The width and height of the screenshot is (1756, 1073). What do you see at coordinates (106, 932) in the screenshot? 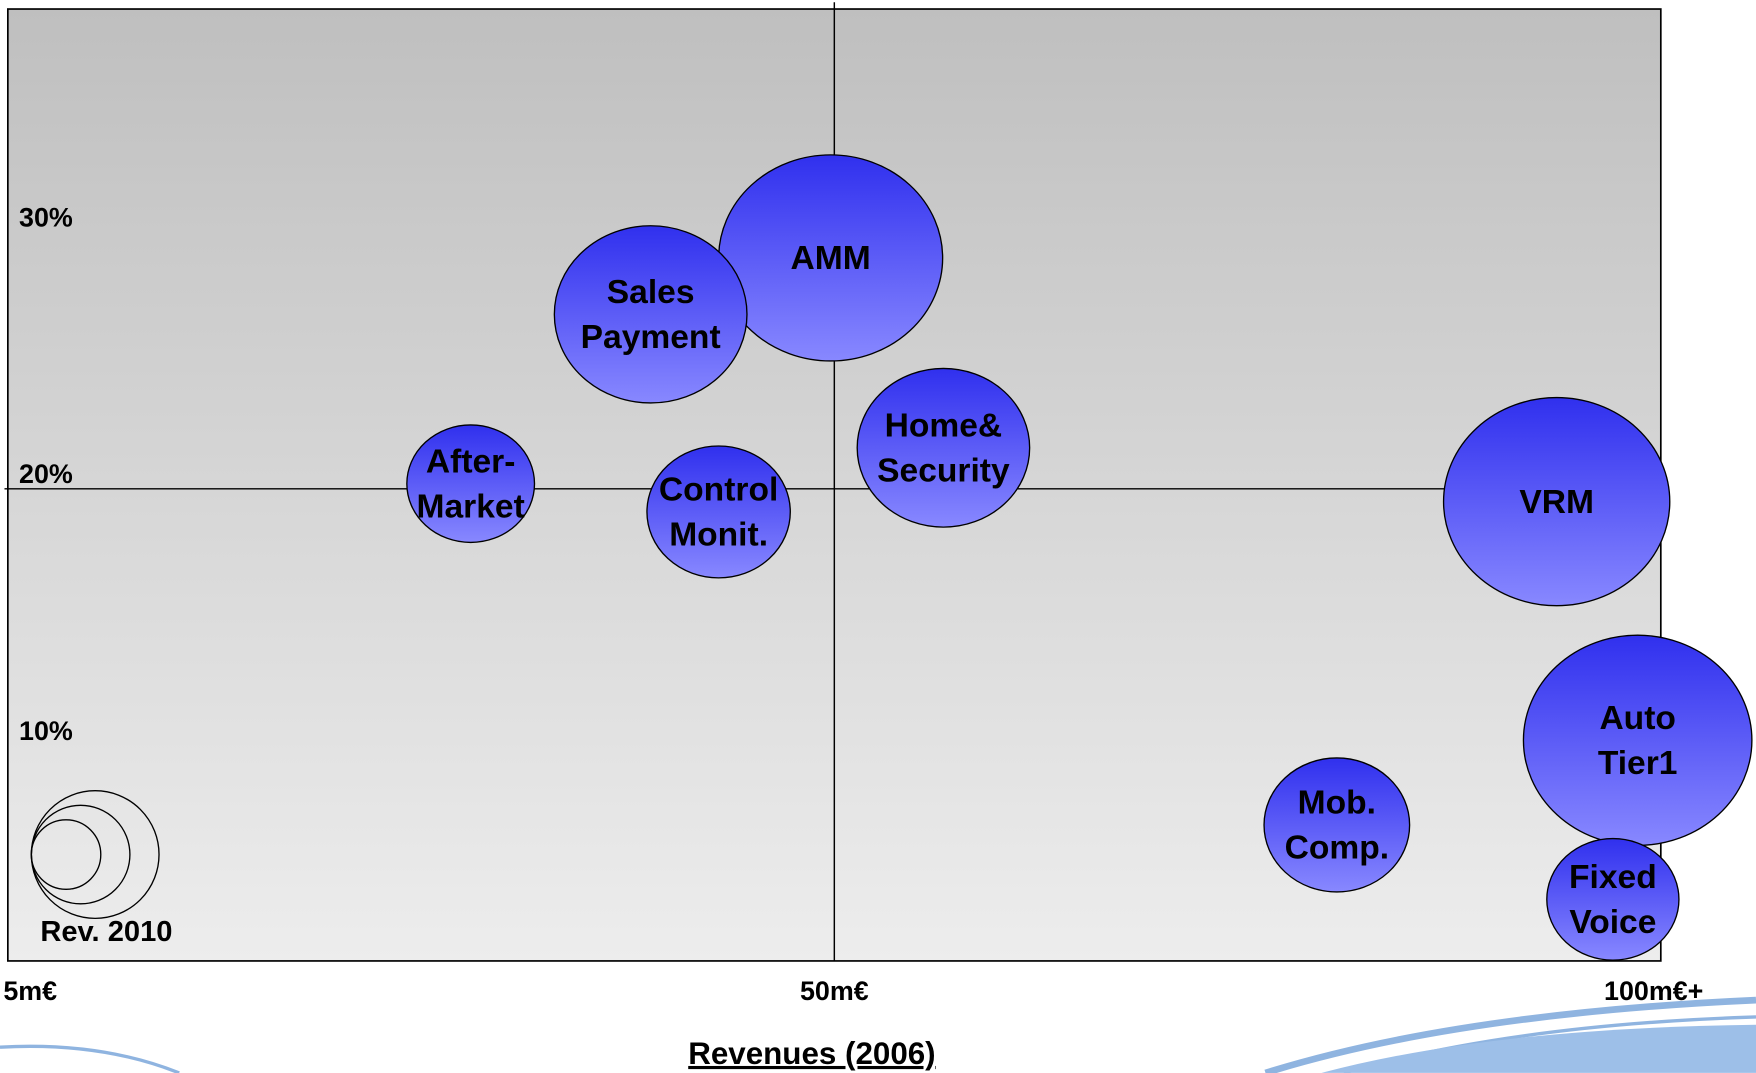
I see `size-legend-label: Rev. 2010` at bounding box center [106, 932].